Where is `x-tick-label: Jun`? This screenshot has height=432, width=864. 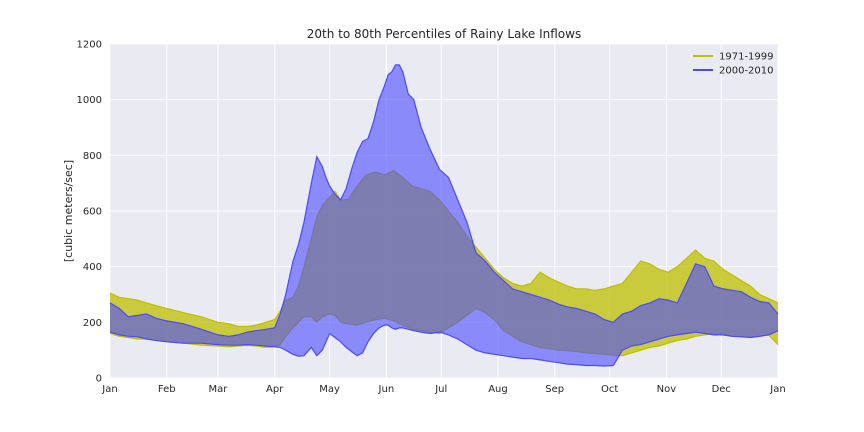 x-tick-label: Jun is located at coordinates (386, 389).